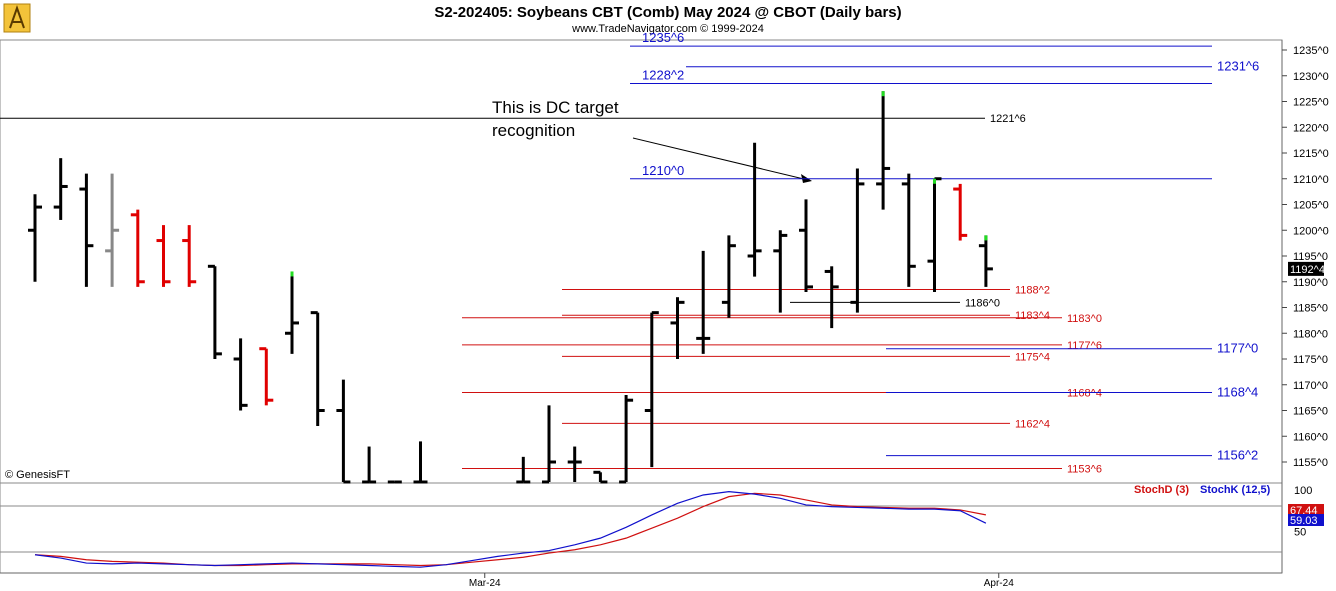 The image size is (1336, 591). Describe the element at coordinates (1310, 257) in the screenshot. I see `y-tick-label: 1195^0` at that location.